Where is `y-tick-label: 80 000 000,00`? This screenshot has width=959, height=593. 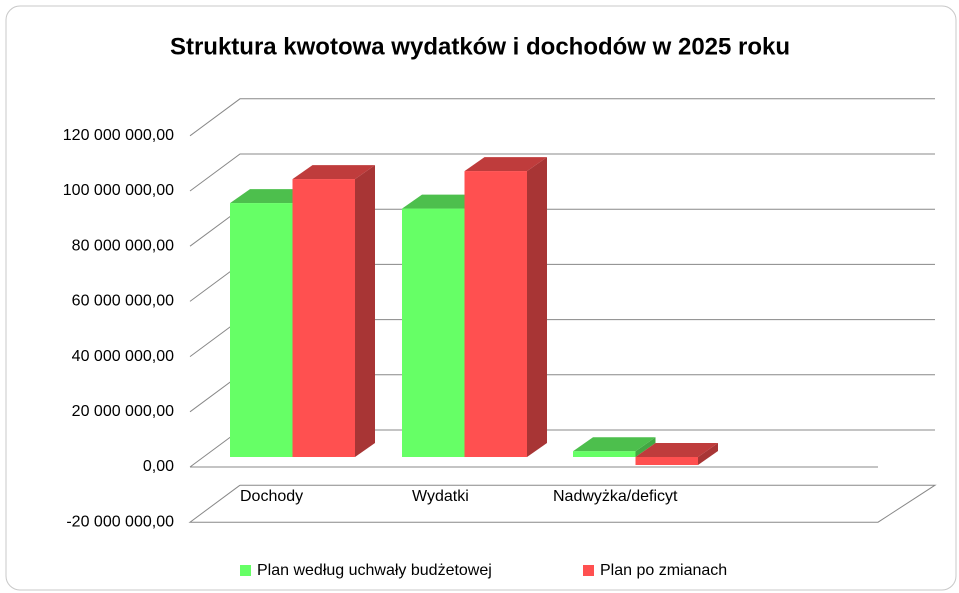 y-tick-label: 80 000 000,00 is located at coordinates (123, 245).